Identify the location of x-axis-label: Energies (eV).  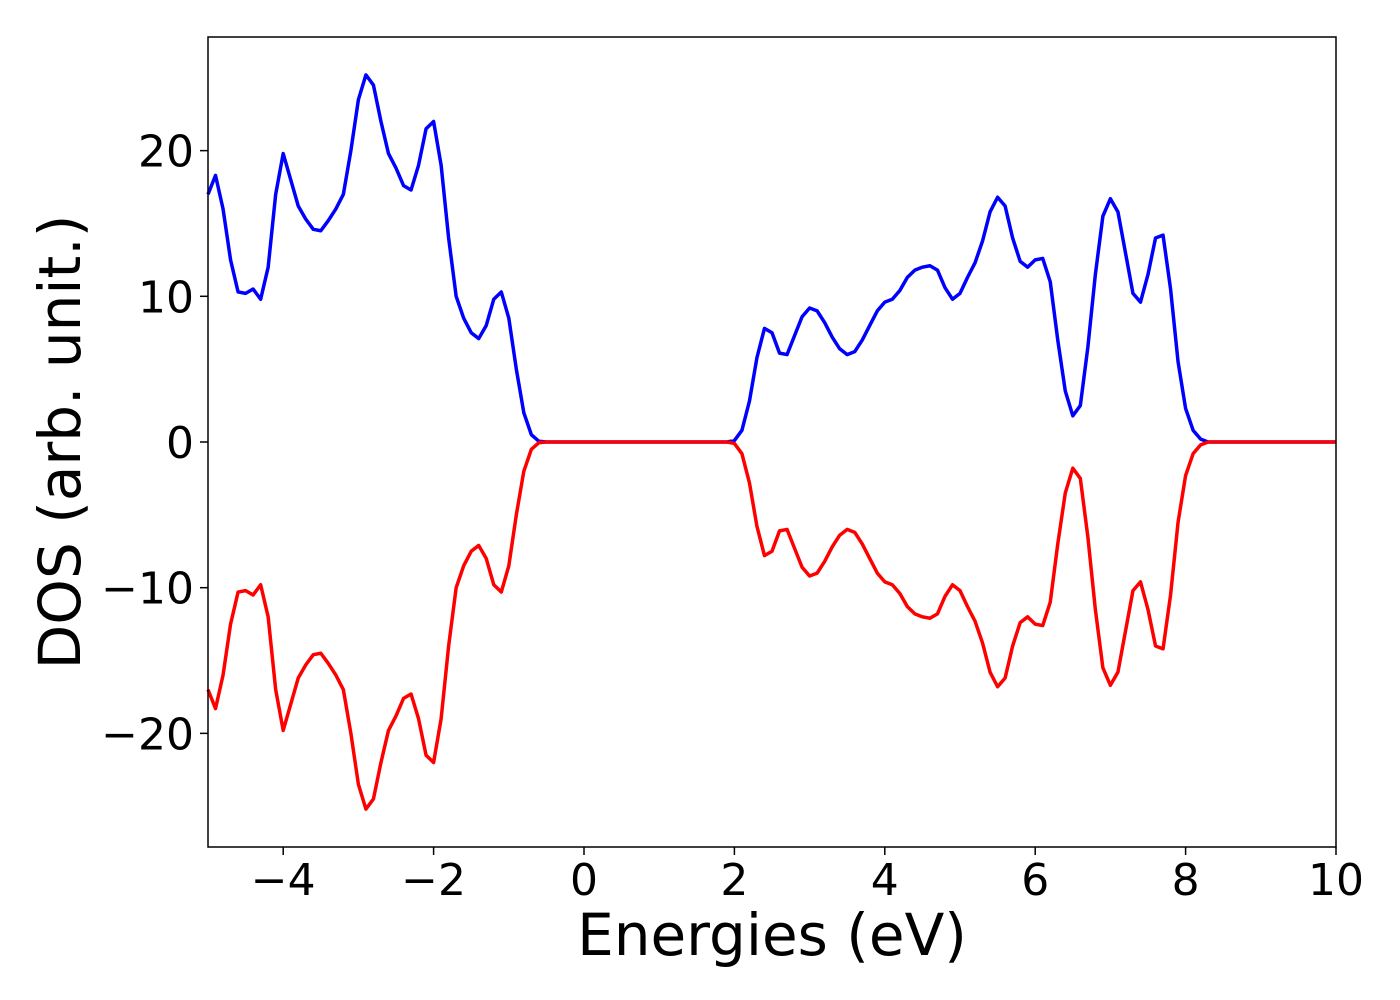
(772, 935).